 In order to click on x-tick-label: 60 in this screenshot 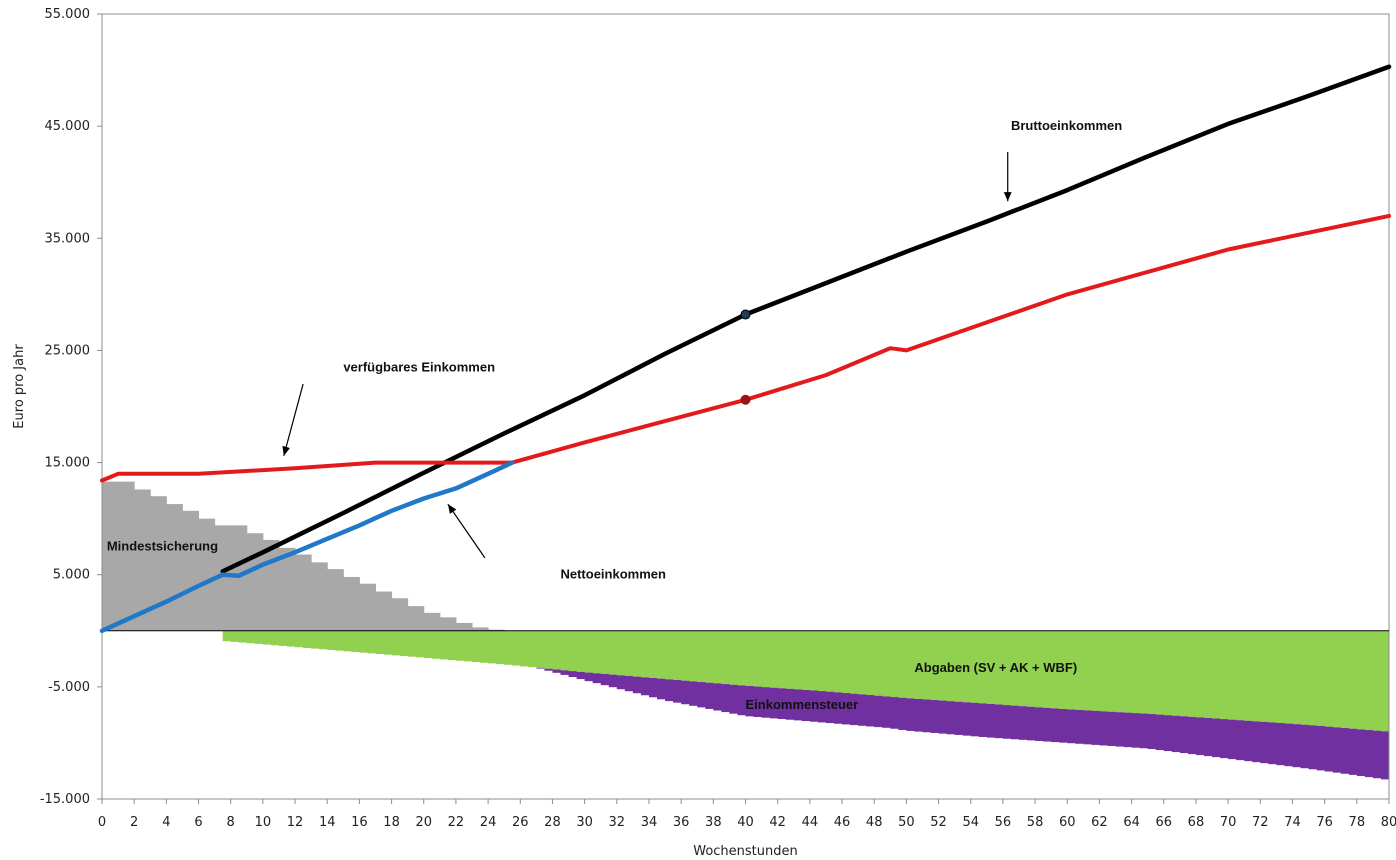, I will do `click(1067, 822)`.